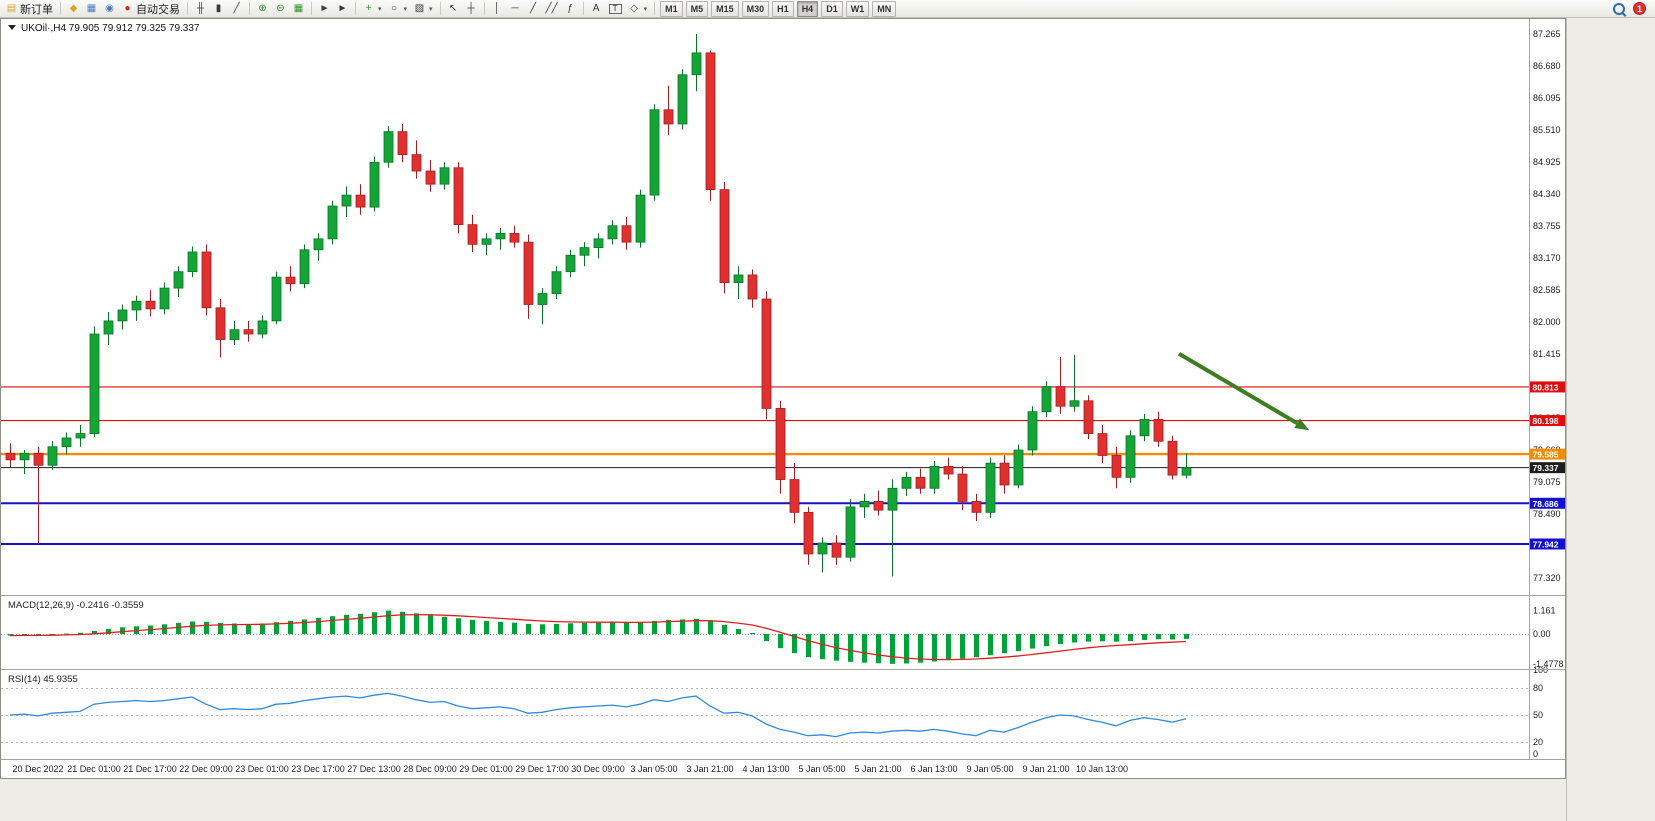 Image resolution: width=1655 pixels, height=821 pixels. Describe the element at coordinates (298, 9) in the screenshot. I see `tile-windows-button: ▦` at that location.